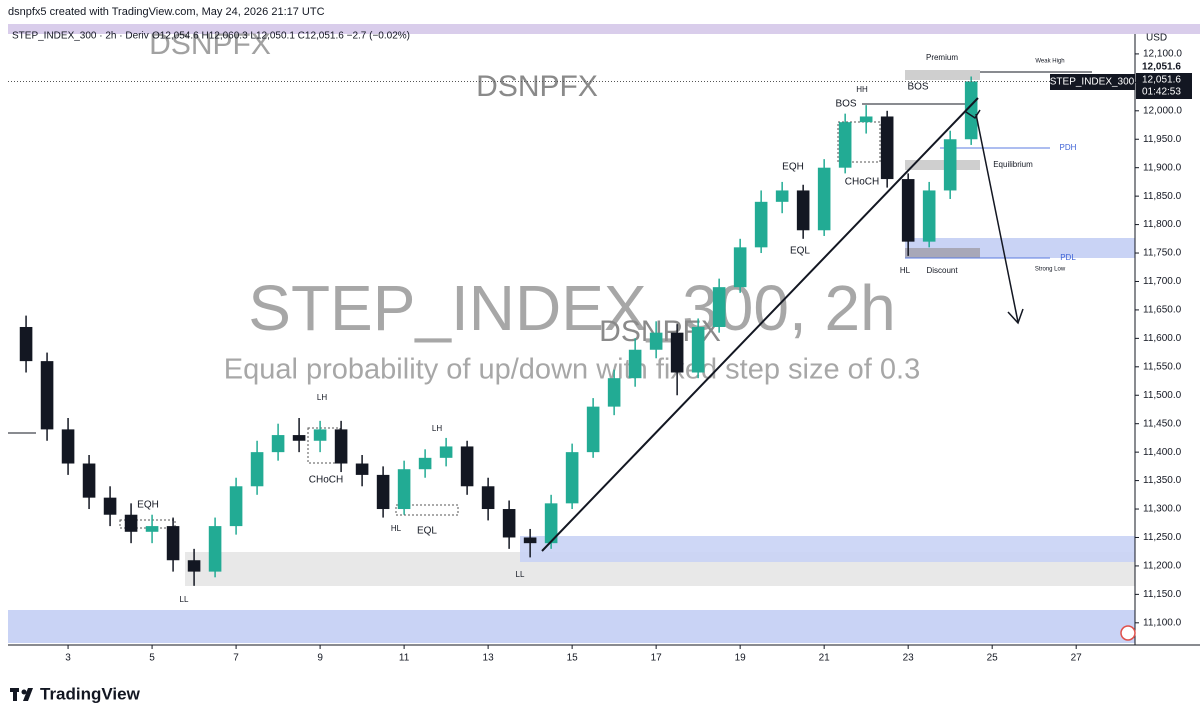 Image resolution: width=1200 pixels, height=721 pixels. What do you see at coordinates (320, 658) in the screenshot?
I see `x-tick-label: 9` at bounding box center [320, 658].